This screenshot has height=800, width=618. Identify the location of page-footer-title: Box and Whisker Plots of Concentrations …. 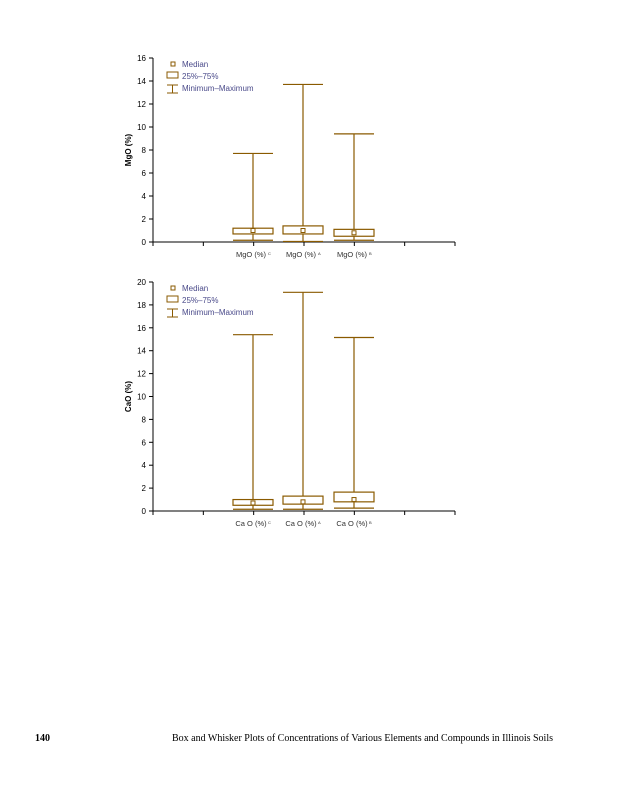
(363, 738).